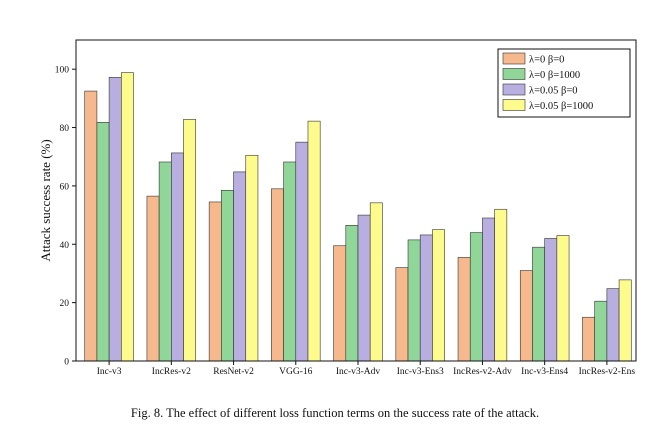 The width and height of the screenshot is (670, 436). I want to click on x-tick-label: Inc-v3, so click(109, 372).